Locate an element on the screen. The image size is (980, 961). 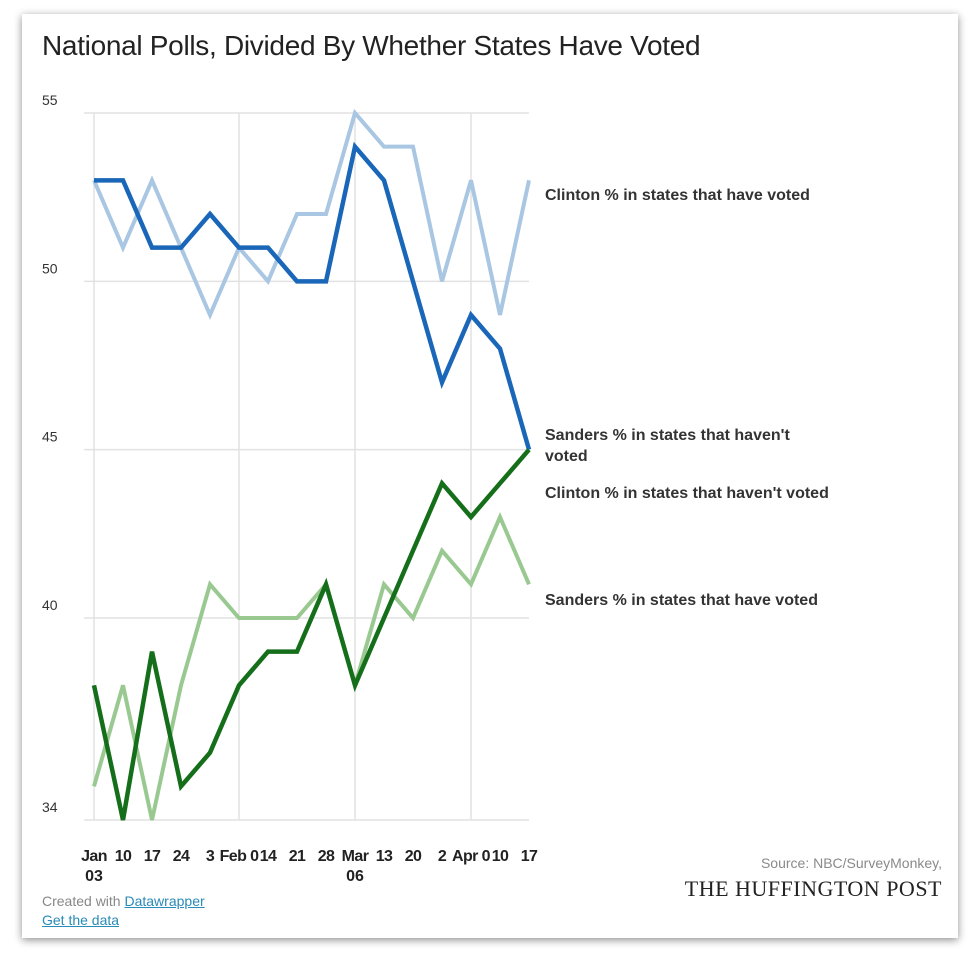
datawrapper-link: Datawrapper is located at coordinates (164, 901).